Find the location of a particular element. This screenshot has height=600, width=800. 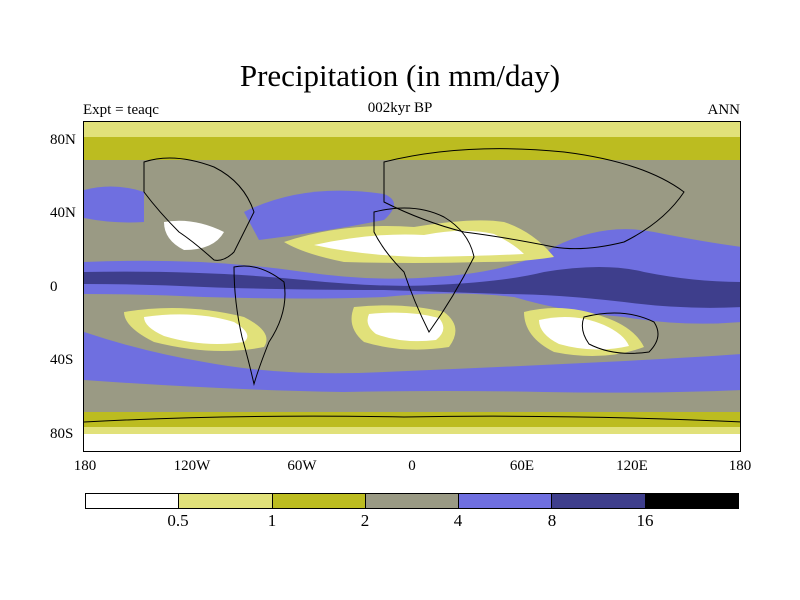

x-tick-label: 60W is located at coordinates (302, 466).